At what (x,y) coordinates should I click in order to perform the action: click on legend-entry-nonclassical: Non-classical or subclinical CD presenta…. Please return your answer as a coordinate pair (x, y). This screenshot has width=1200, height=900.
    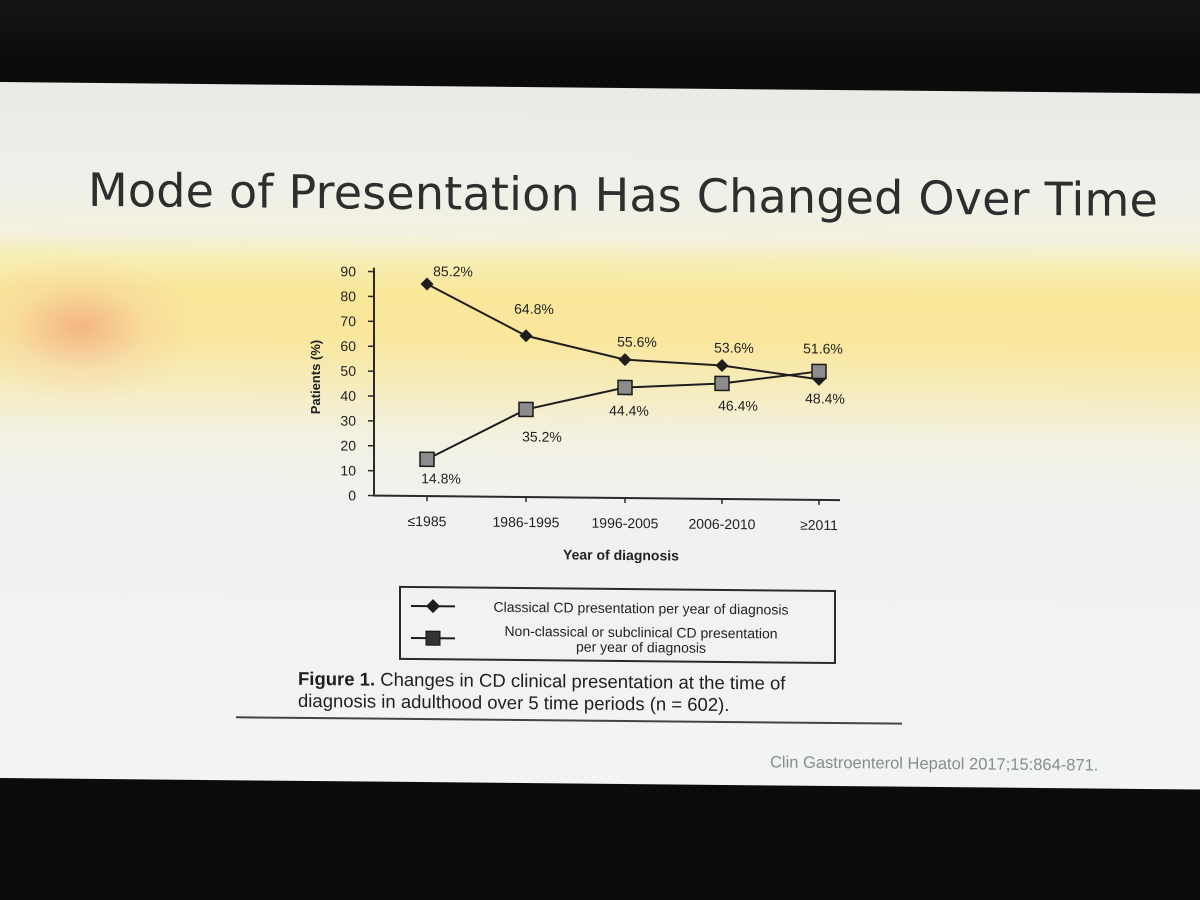
    Looking at the image, I should click on (617, 639).